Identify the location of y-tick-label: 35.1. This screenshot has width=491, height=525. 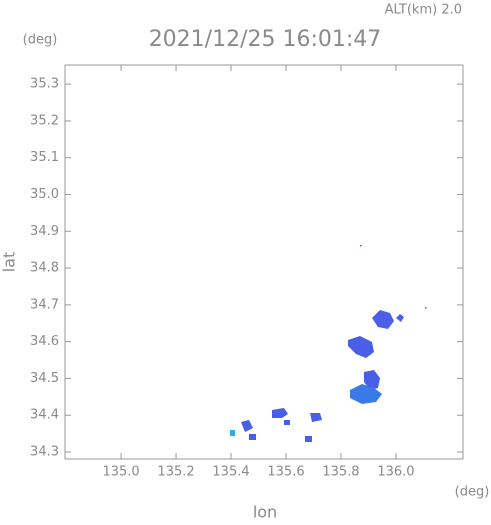
(44, 157).